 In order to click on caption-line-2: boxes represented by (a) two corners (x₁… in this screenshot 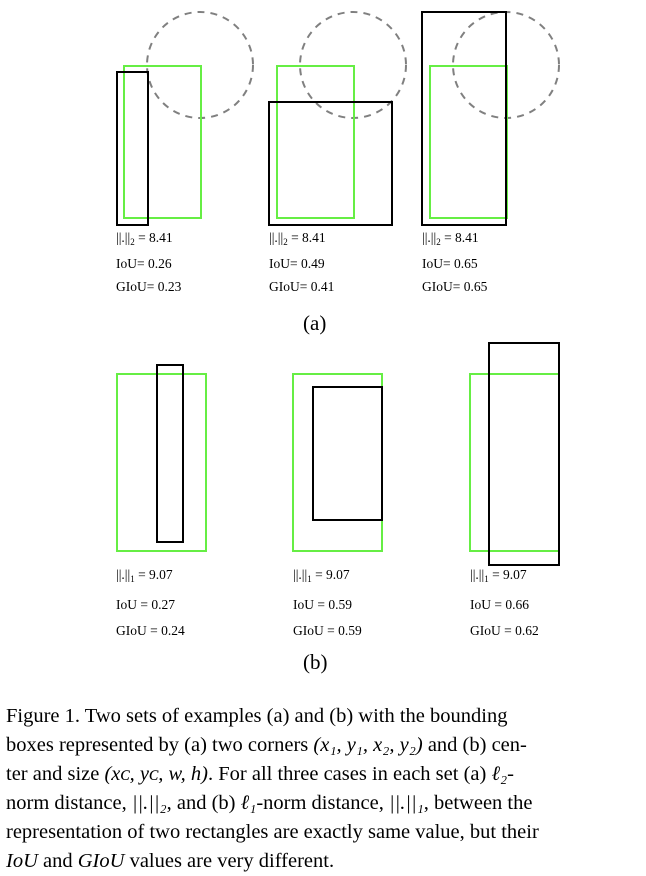, I will do `click(266, 745)`.